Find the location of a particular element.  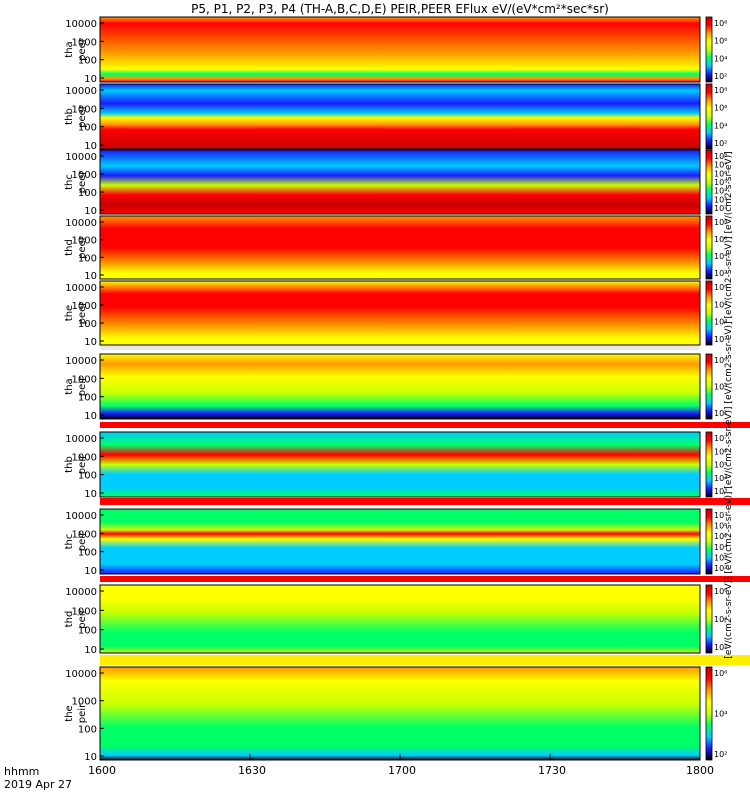

x-date-label: 2019 Apr 27 is located at coordinates (38, 784).